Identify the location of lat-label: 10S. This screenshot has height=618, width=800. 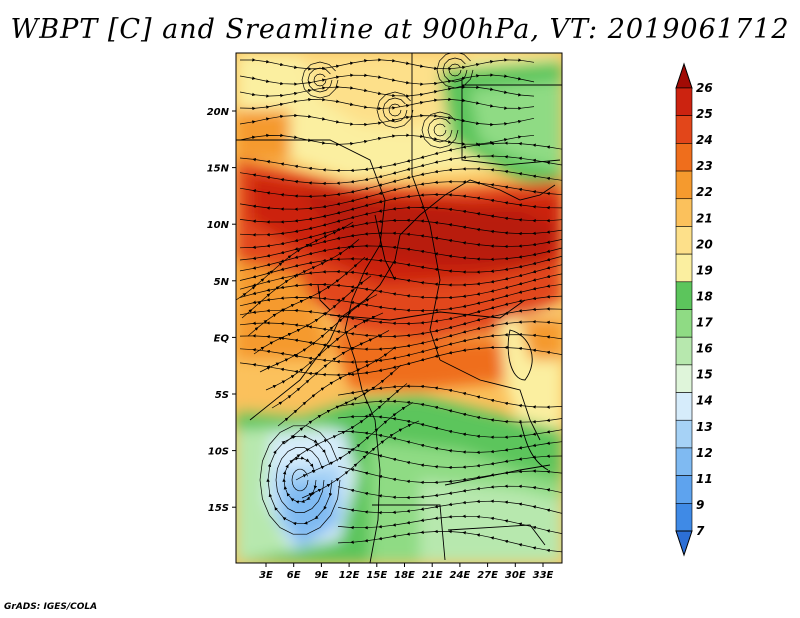
(218, 452).